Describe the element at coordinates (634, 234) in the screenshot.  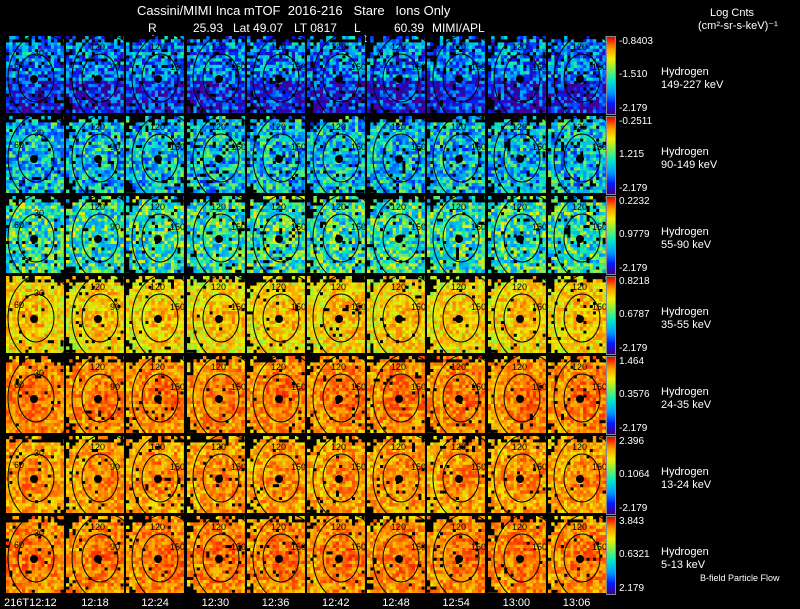
I see `colorbar-mid: 0.9779` at that location.